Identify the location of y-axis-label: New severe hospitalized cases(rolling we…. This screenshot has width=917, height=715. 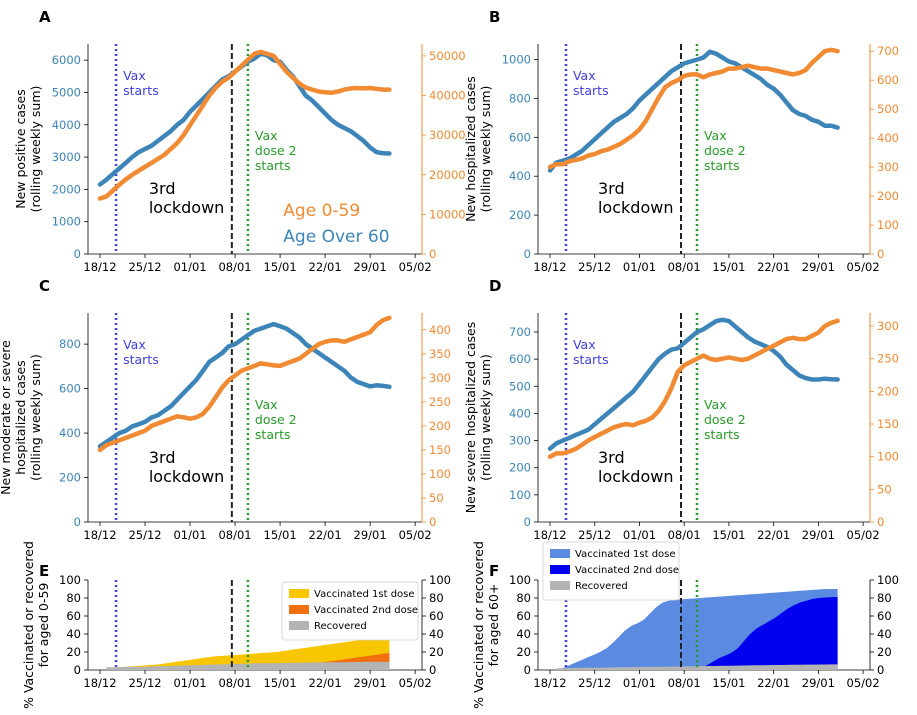
(478, 417).